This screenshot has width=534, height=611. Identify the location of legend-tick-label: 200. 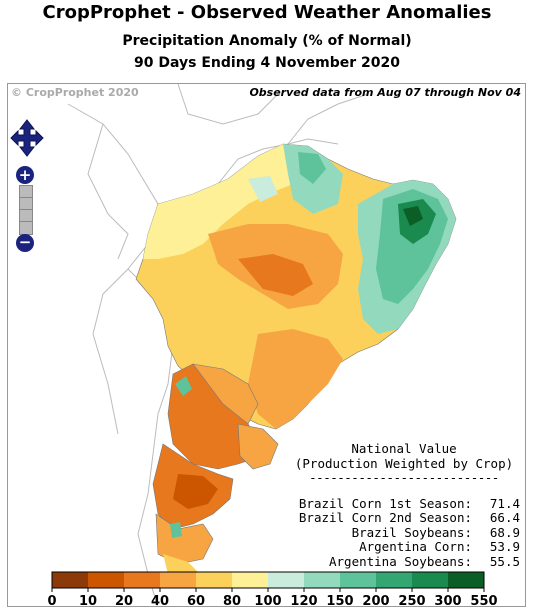
(375, 600).